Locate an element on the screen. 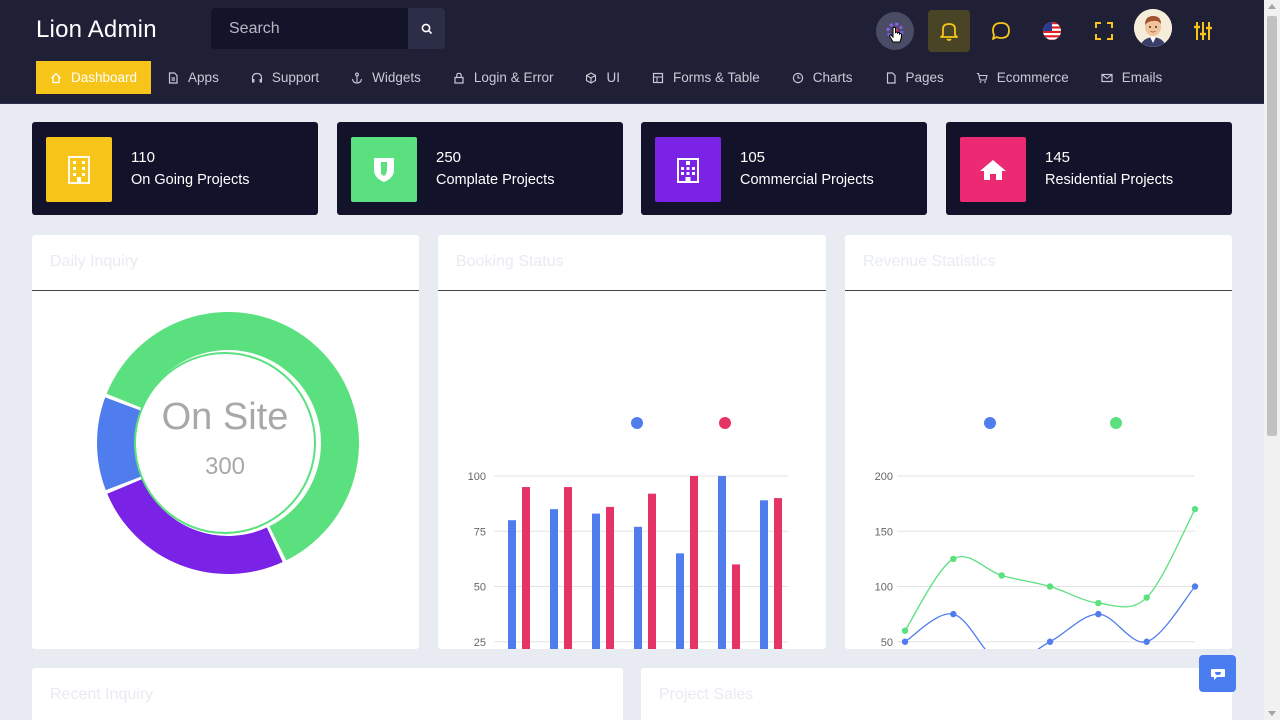 The width and height of the screenshot is (1280, 720). nav-item-widgets: Widgets is located at coordinates (386, 77).